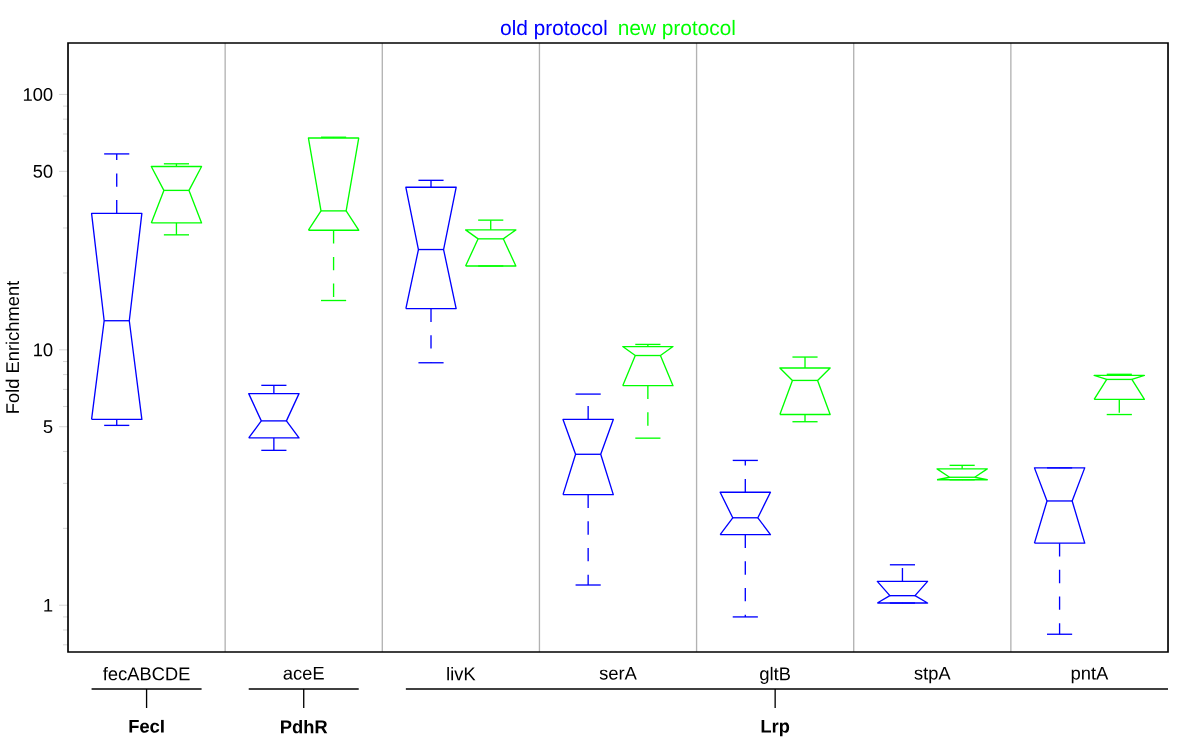 The height and width of the screenshot is (742, 1185). Describe the element at coordinates (12, 346) in the screenshot. I see `y-axis-title: Fold Enrichment` at that location.